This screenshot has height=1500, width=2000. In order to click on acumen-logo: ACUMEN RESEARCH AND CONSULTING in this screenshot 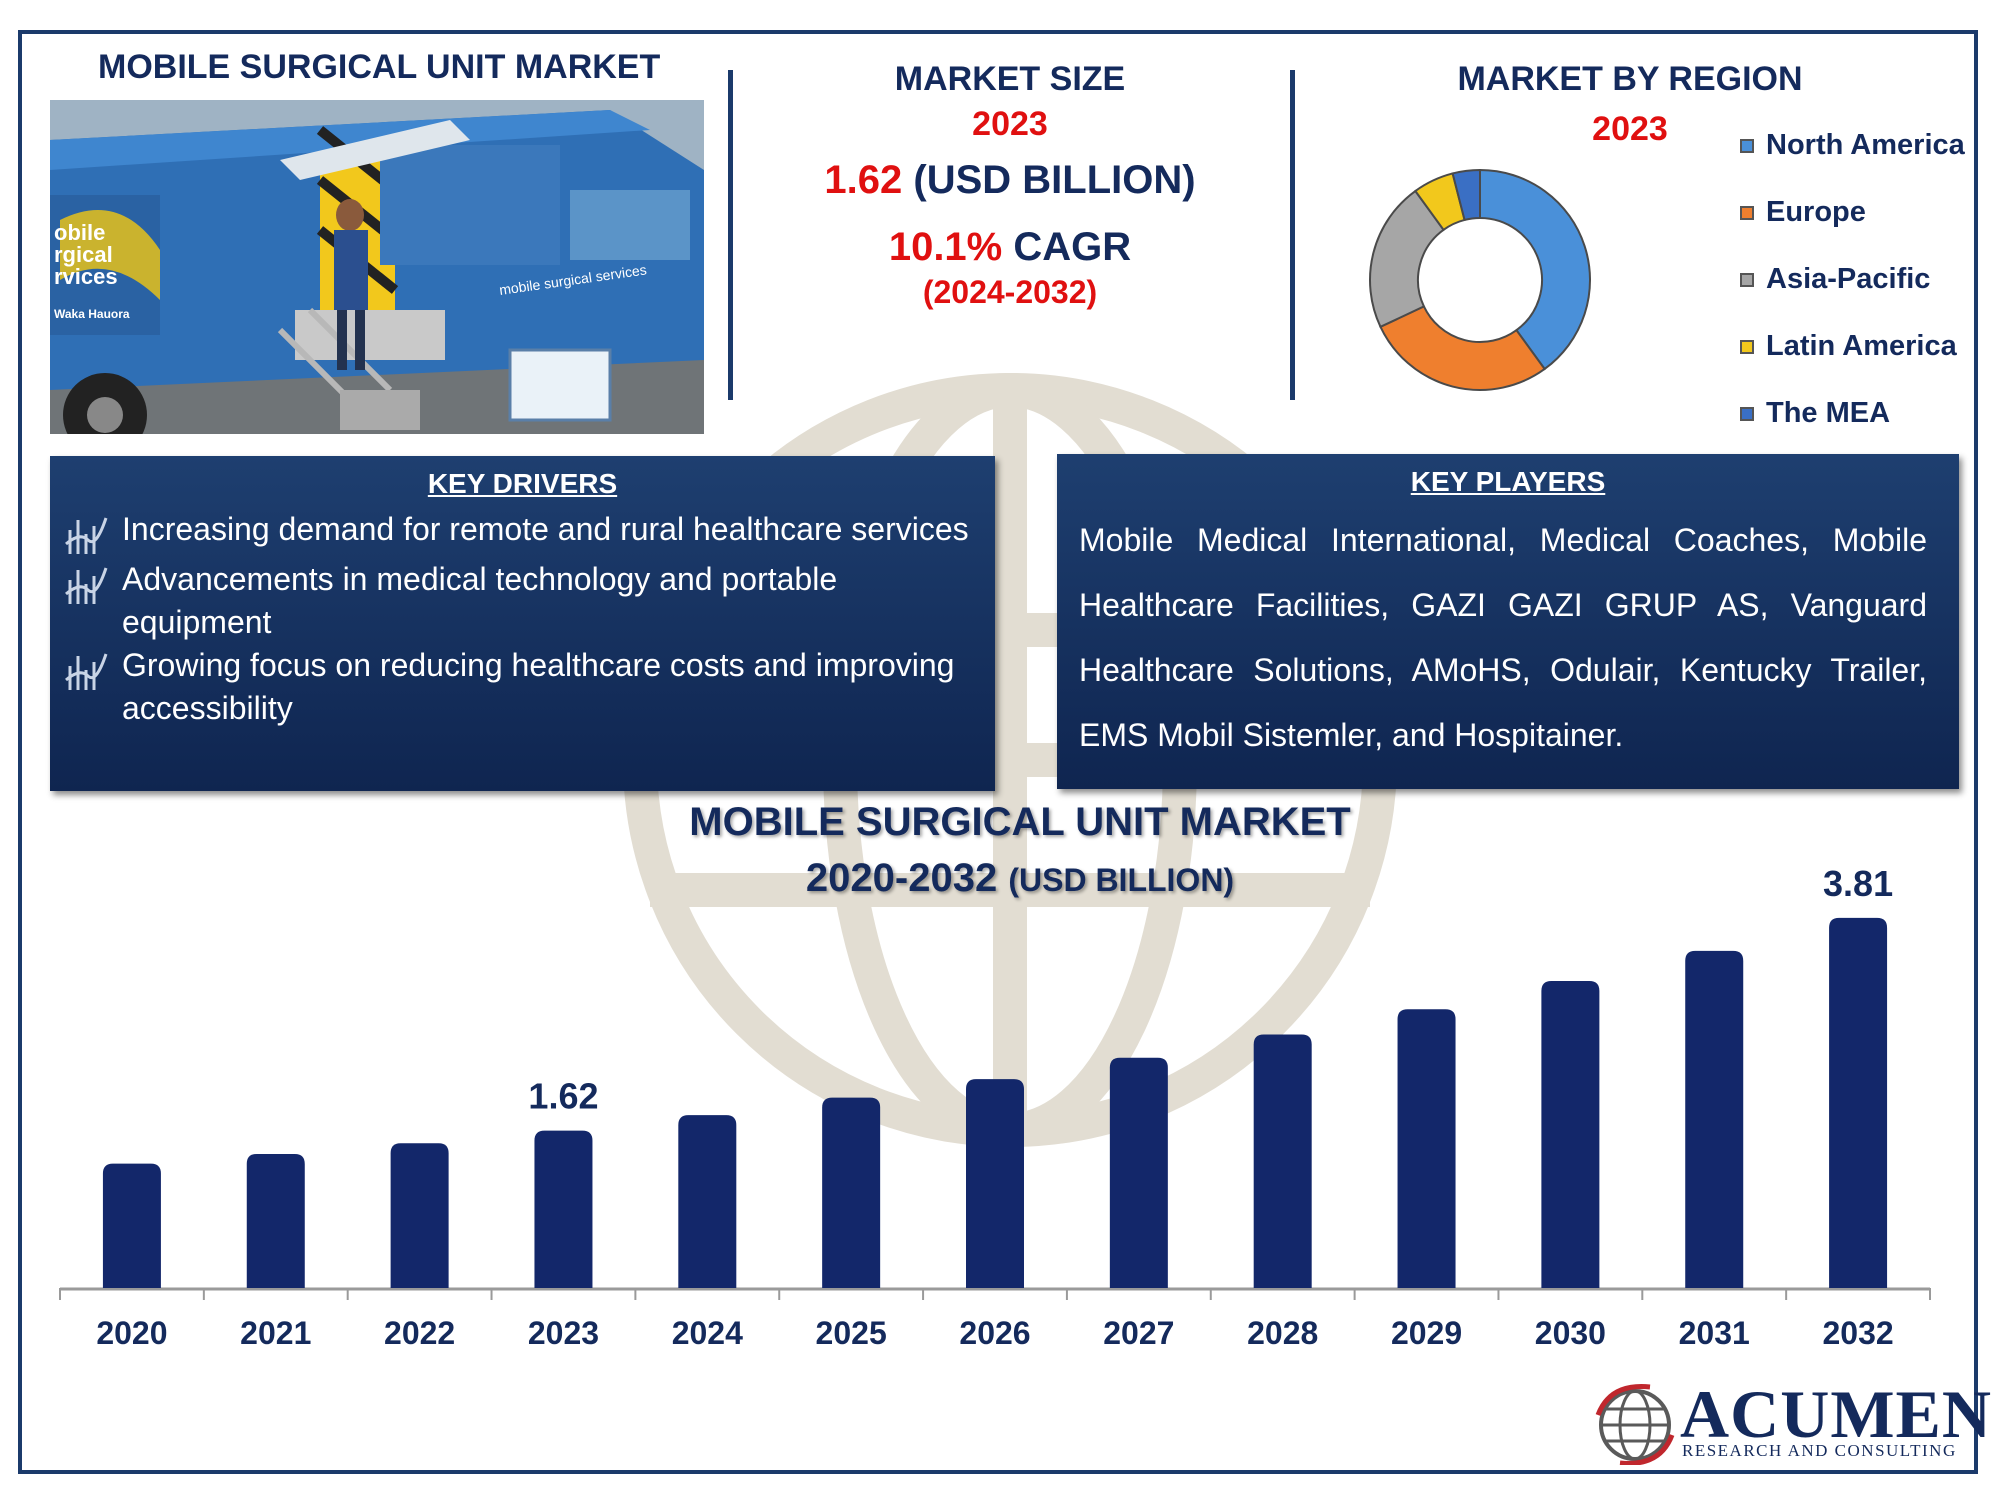, I will do `click(1790, 1420)`.